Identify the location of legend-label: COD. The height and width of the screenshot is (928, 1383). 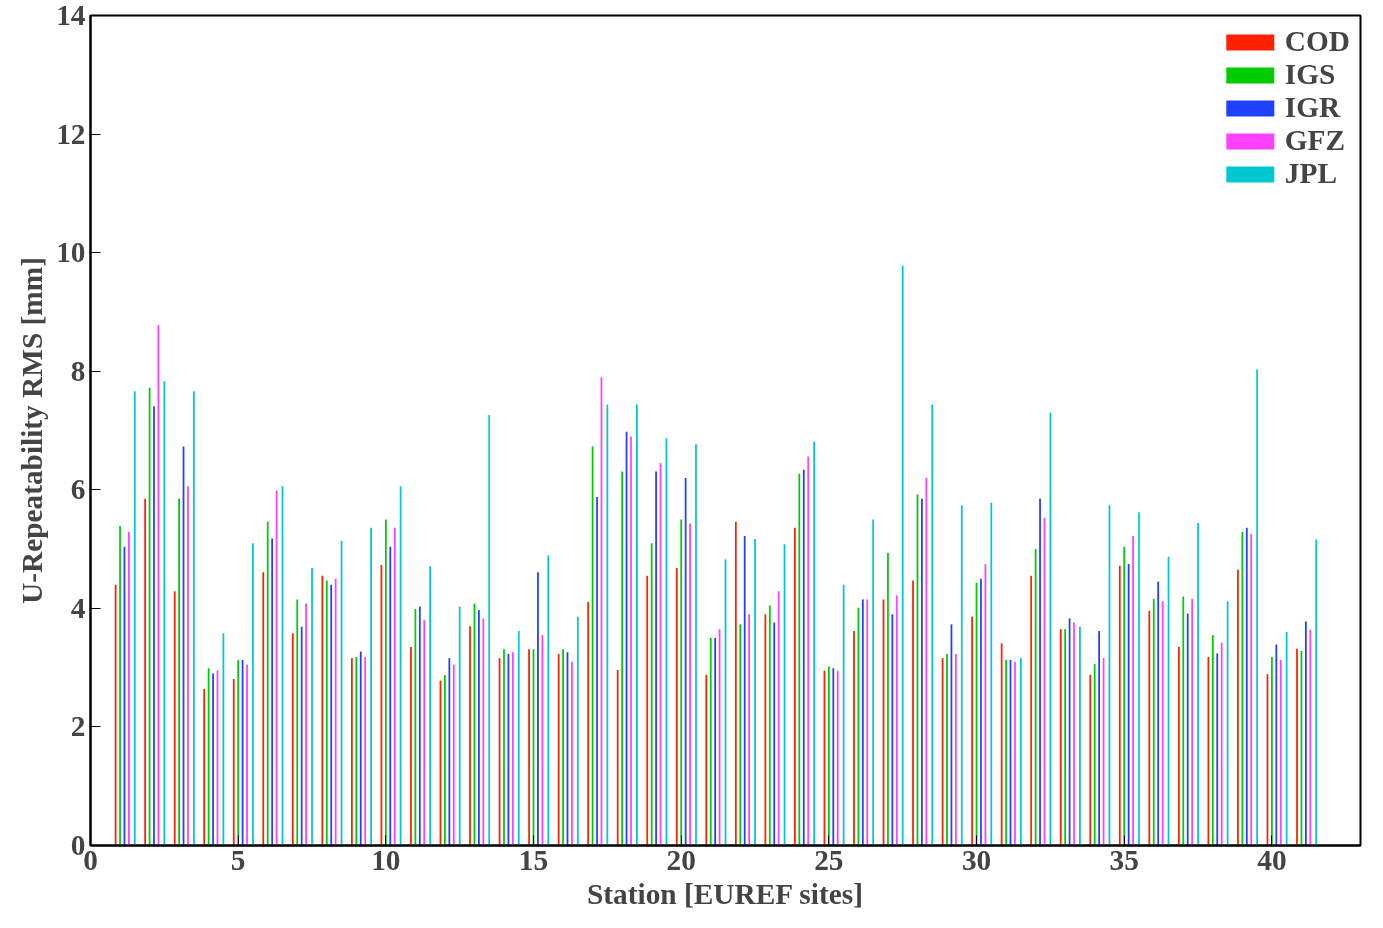
(1317, 41).